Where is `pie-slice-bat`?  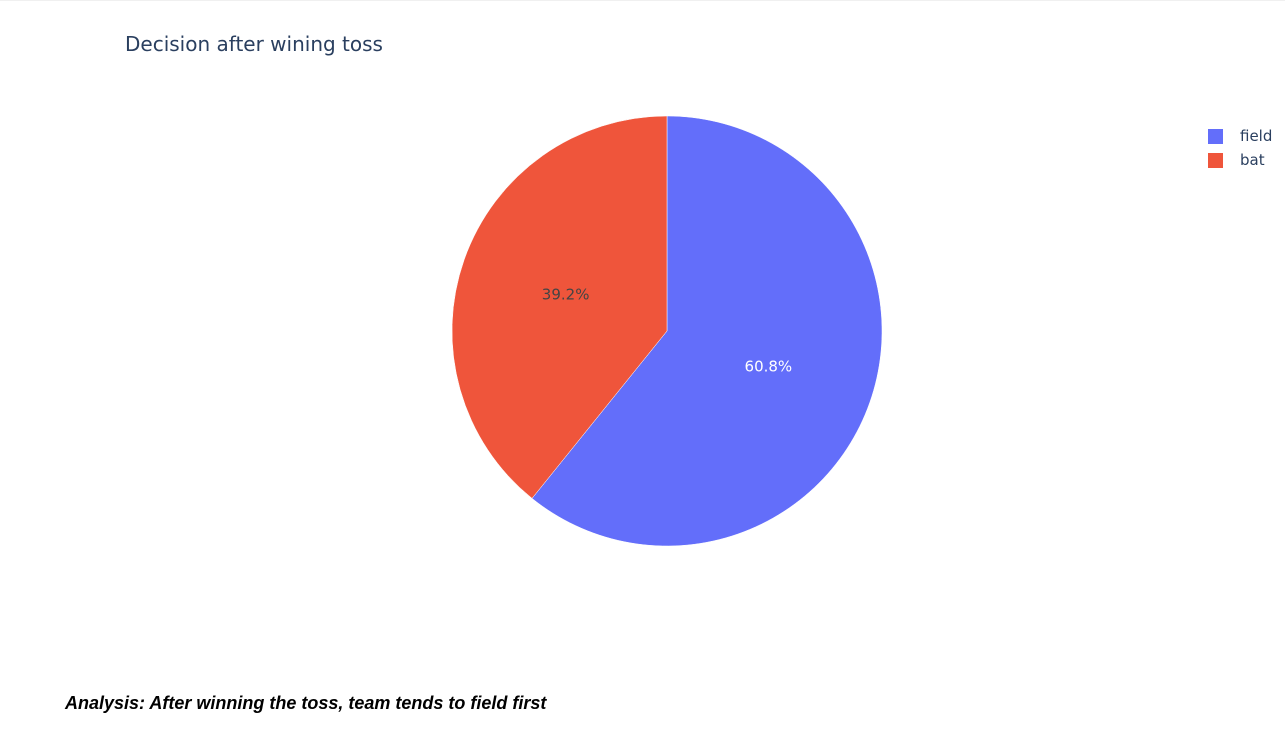
pie-slice-bat is located at coordinates (559, 307).